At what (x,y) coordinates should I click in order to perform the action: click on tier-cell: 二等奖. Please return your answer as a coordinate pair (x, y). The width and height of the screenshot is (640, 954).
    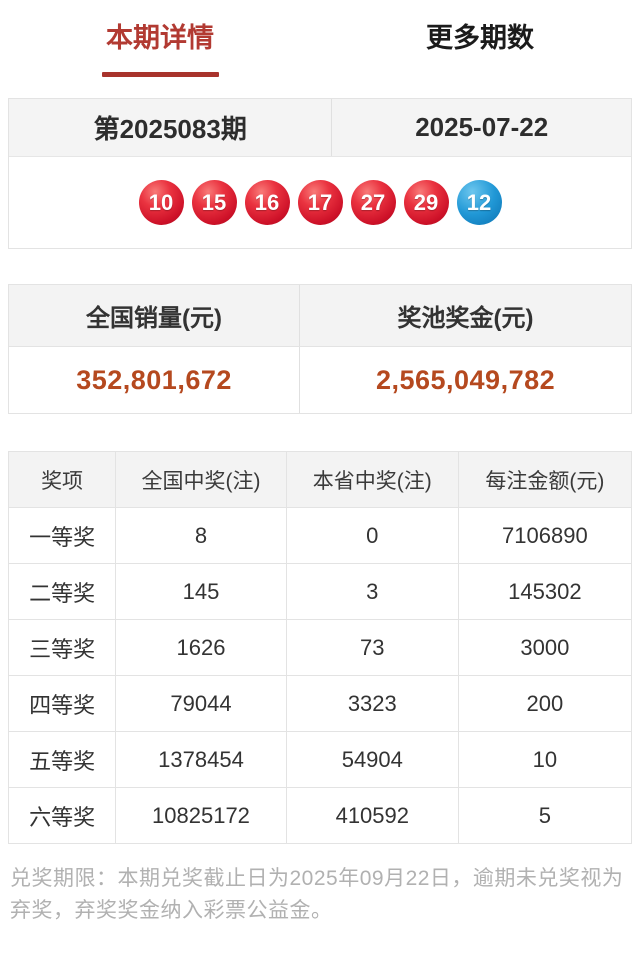
    Looking at the image, I should click on (62, 591).